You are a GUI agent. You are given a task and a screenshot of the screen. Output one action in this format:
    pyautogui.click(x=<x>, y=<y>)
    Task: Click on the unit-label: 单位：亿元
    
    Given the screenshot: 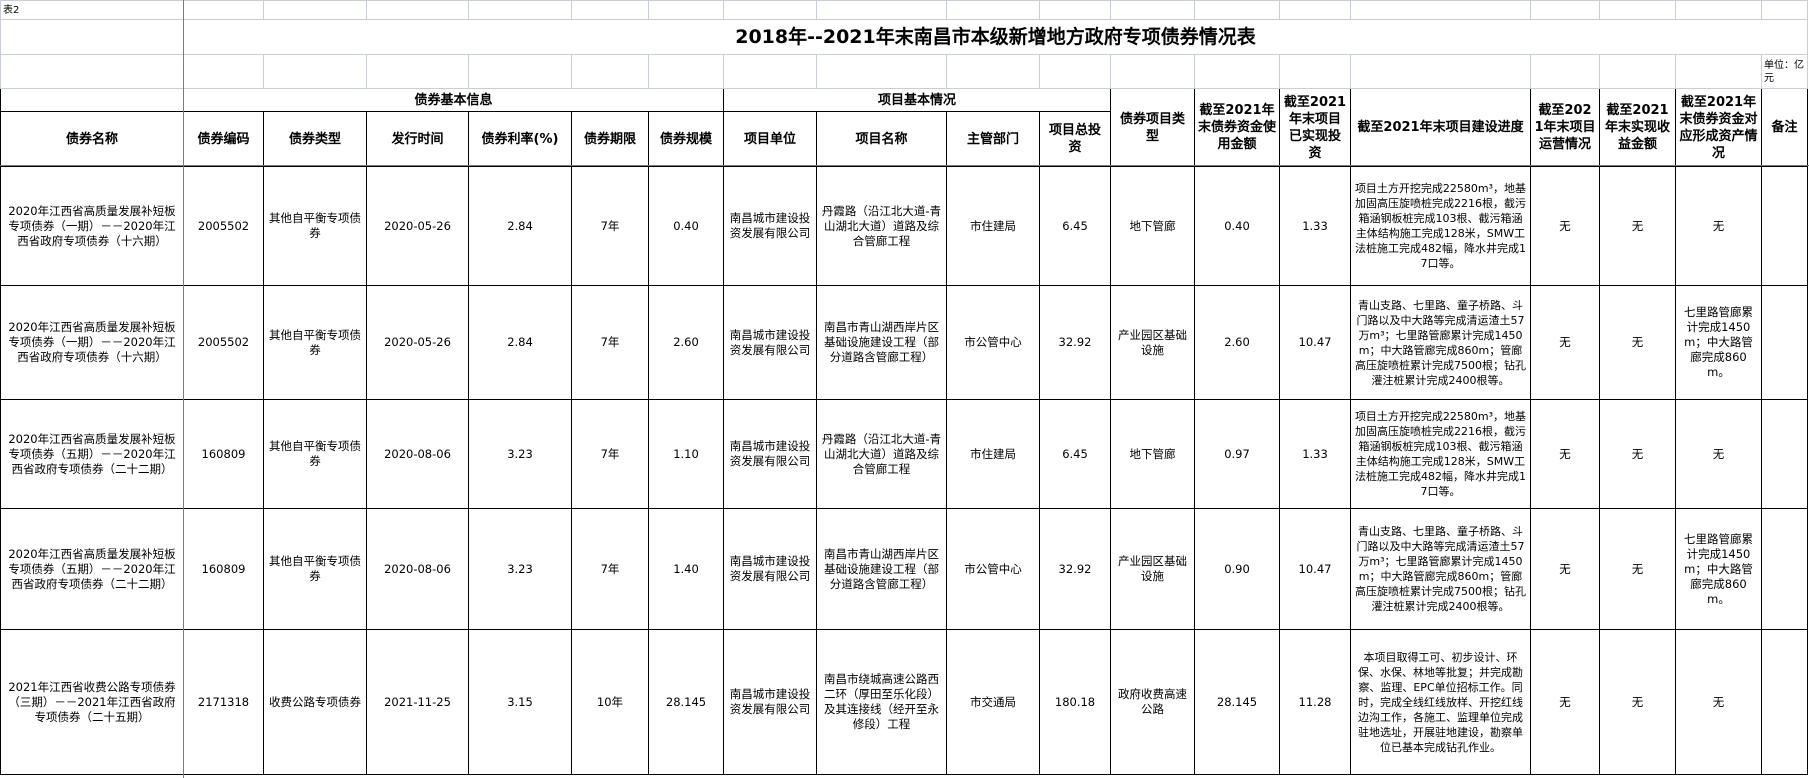 What is the action you would take?
    pyautogui.click(x=1784, y=71)
    